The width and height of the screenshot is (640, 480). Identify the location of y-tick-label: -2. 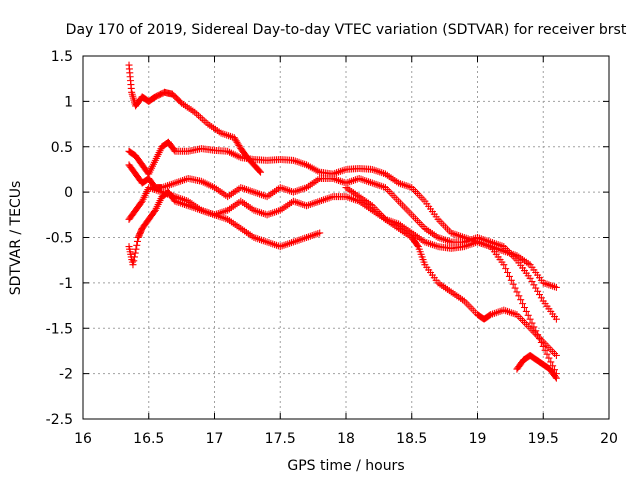
(66, 375).